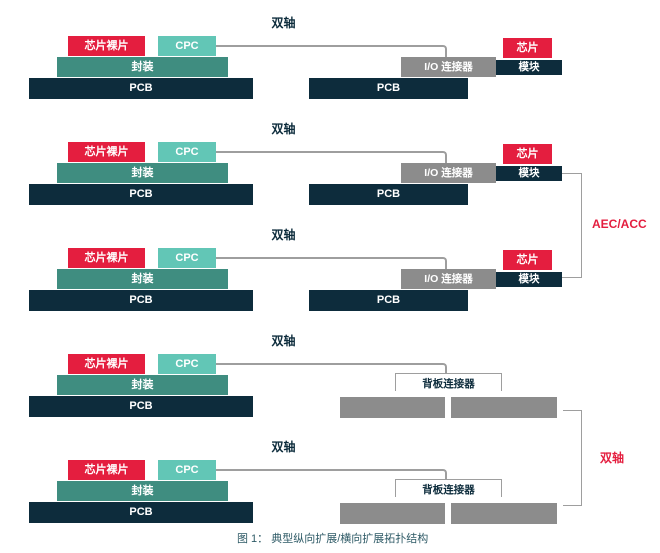  What do you see at coordinates (619, 224) in the screenshot?
I see `aec-acc-label: AEC/ACC` at bounding box center [619, 224].